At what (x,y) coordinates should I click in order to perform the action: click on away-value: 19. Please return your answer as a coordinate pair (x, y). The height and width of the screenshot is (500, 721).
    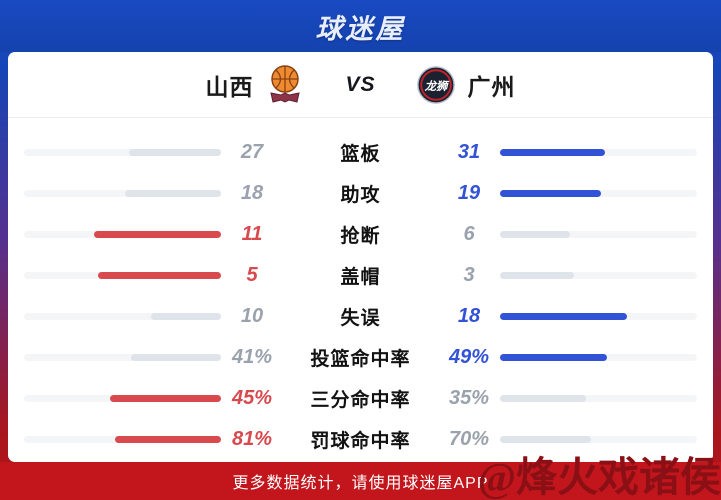
    Looking at the image, I should click on (469, 193).